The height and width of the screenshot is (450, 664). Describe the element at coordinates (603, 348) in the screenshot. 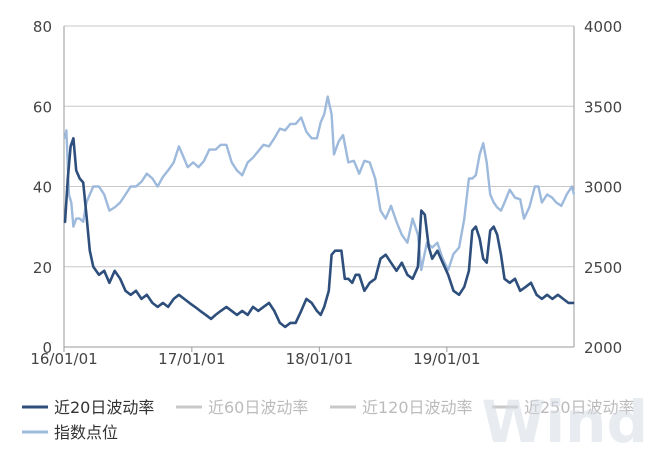

I see `y-right-tick-label: 2000` at that location.